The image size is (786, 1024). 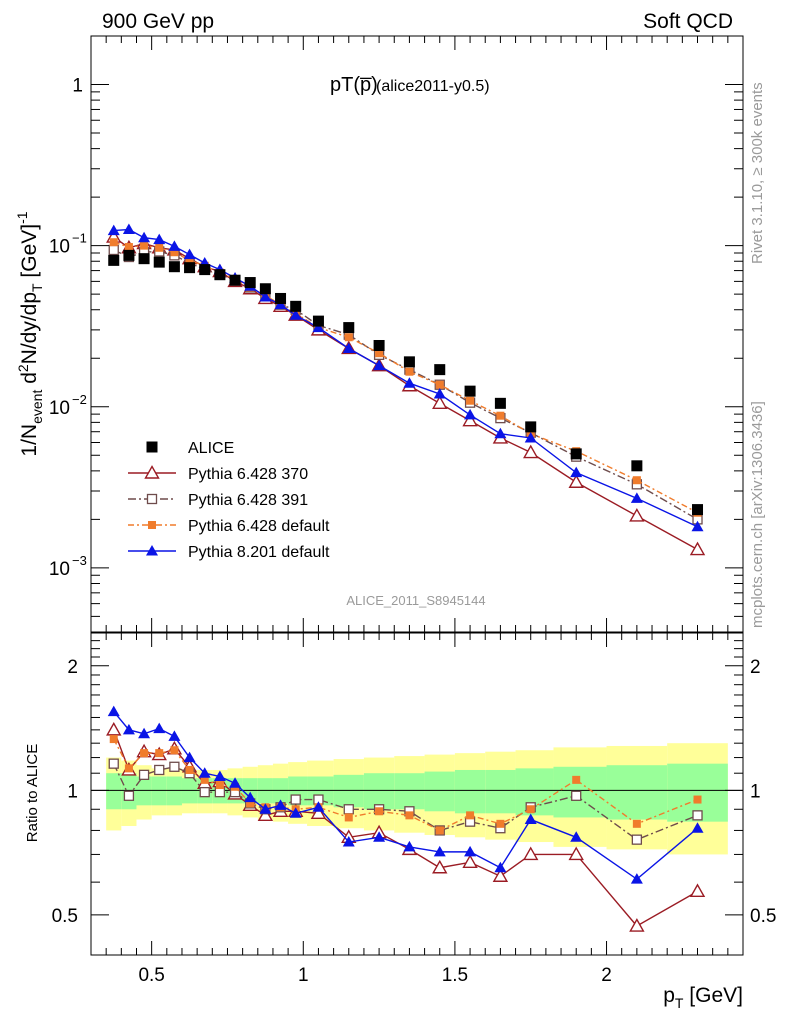 I want to click on x-axis-title: pT [GeV], so click(x=703, y=997).